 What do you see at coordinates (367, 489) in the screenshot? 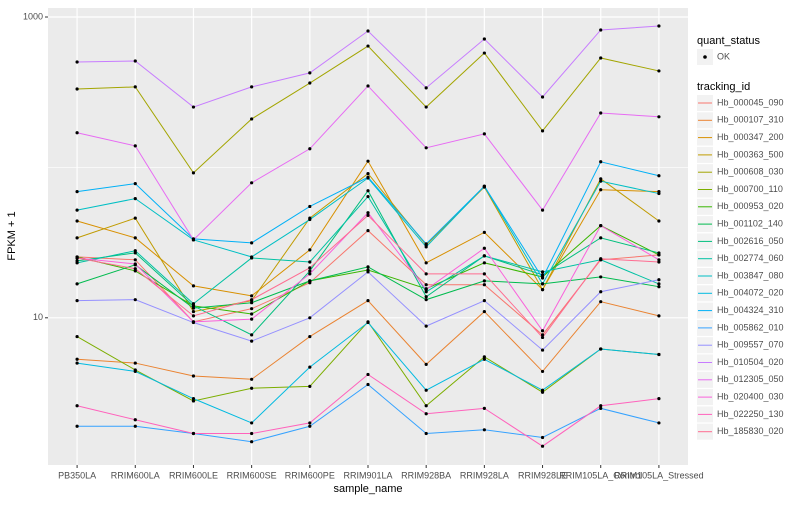
I see `x-axis-title: sample_name` at bounding box center [367, 489].